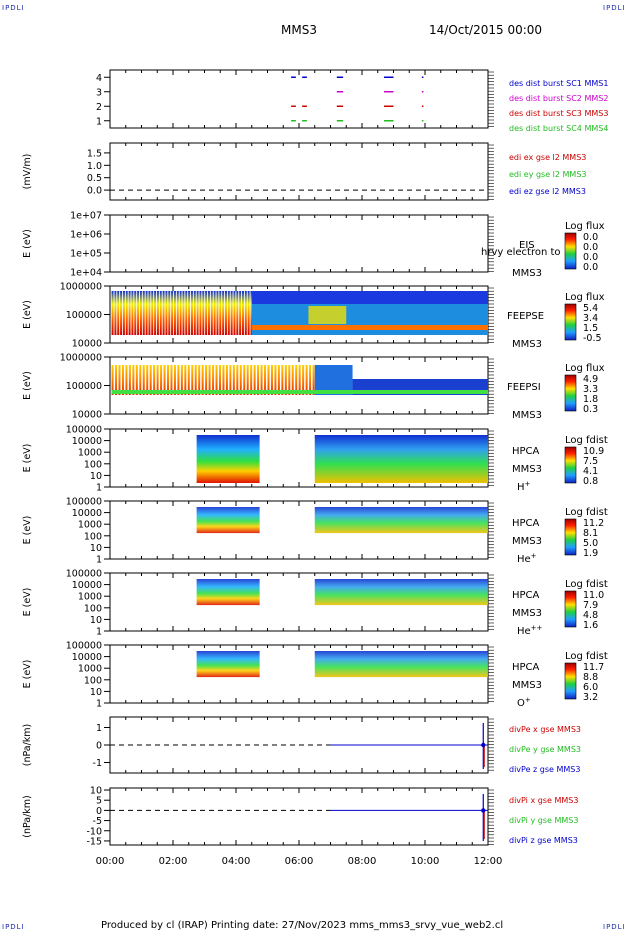 The image size is (630, 934). Describe the element at coordinates (81, 358) in the screenshot. I see `feepsi-ytick-label: 1000000` at that location.